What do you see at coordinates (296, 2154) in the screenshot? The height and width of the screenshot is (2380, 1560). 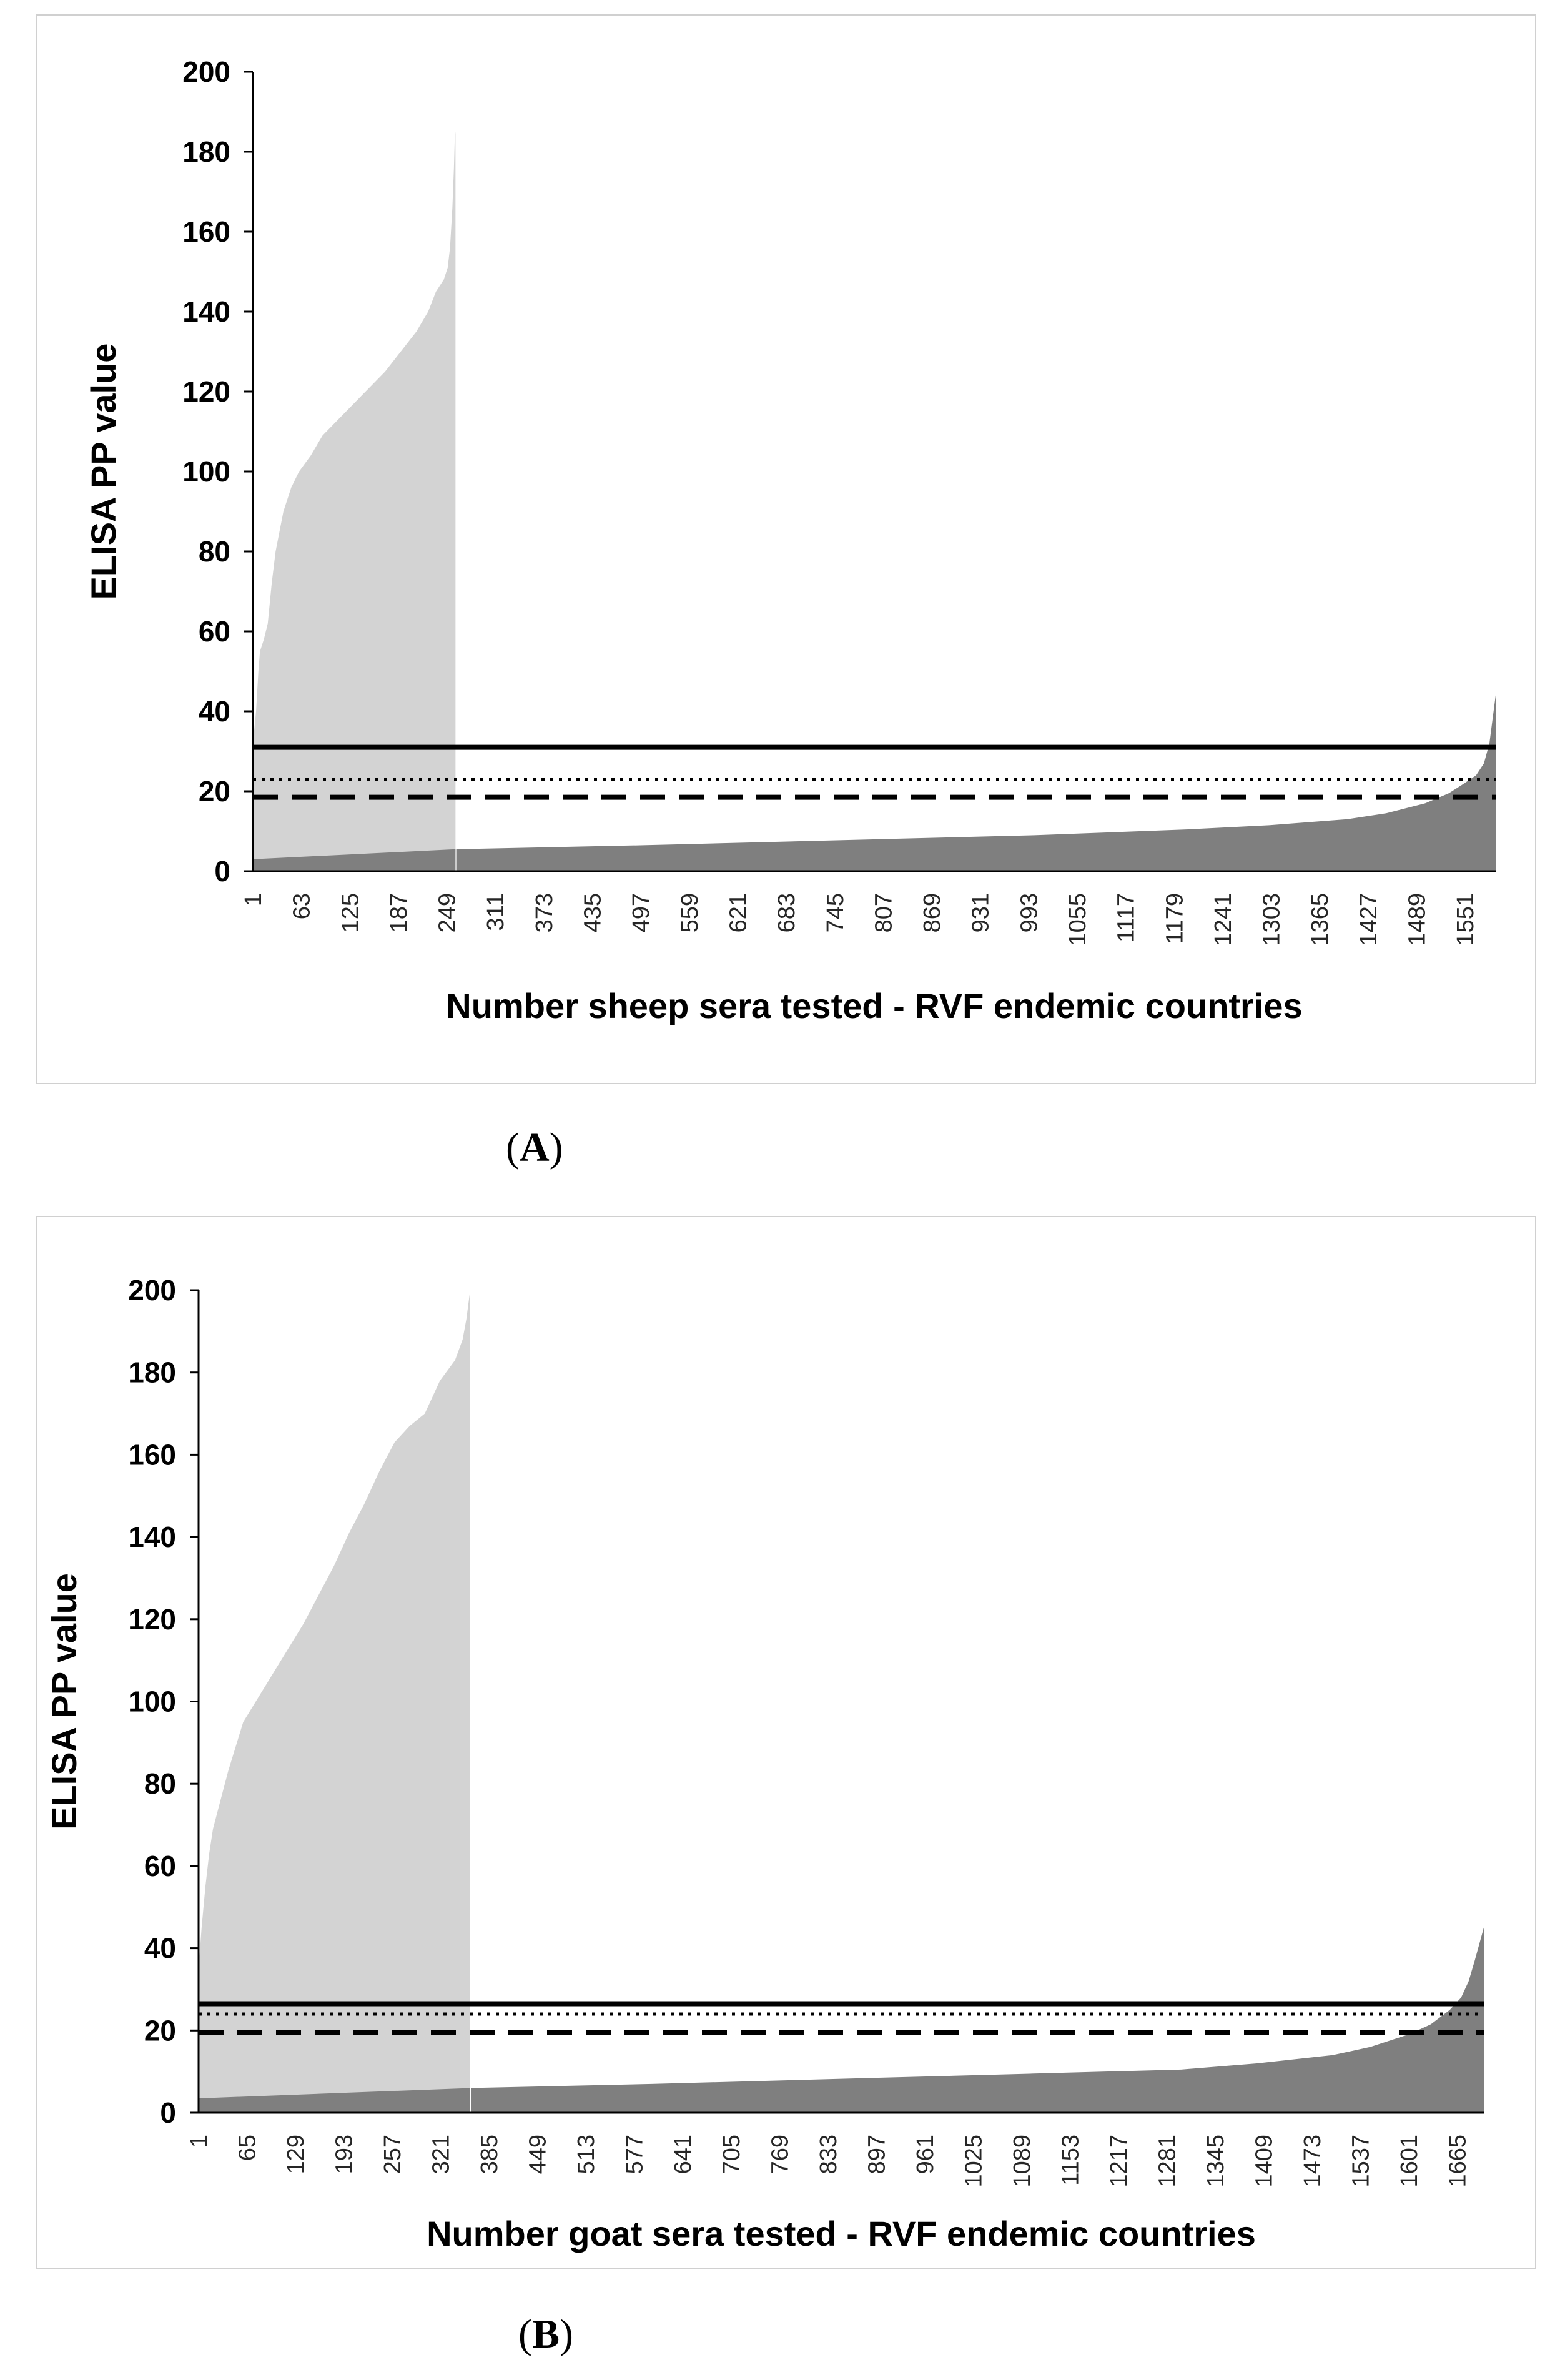 I see `x-tick-label: 129` at bounding box center [296, 2154].